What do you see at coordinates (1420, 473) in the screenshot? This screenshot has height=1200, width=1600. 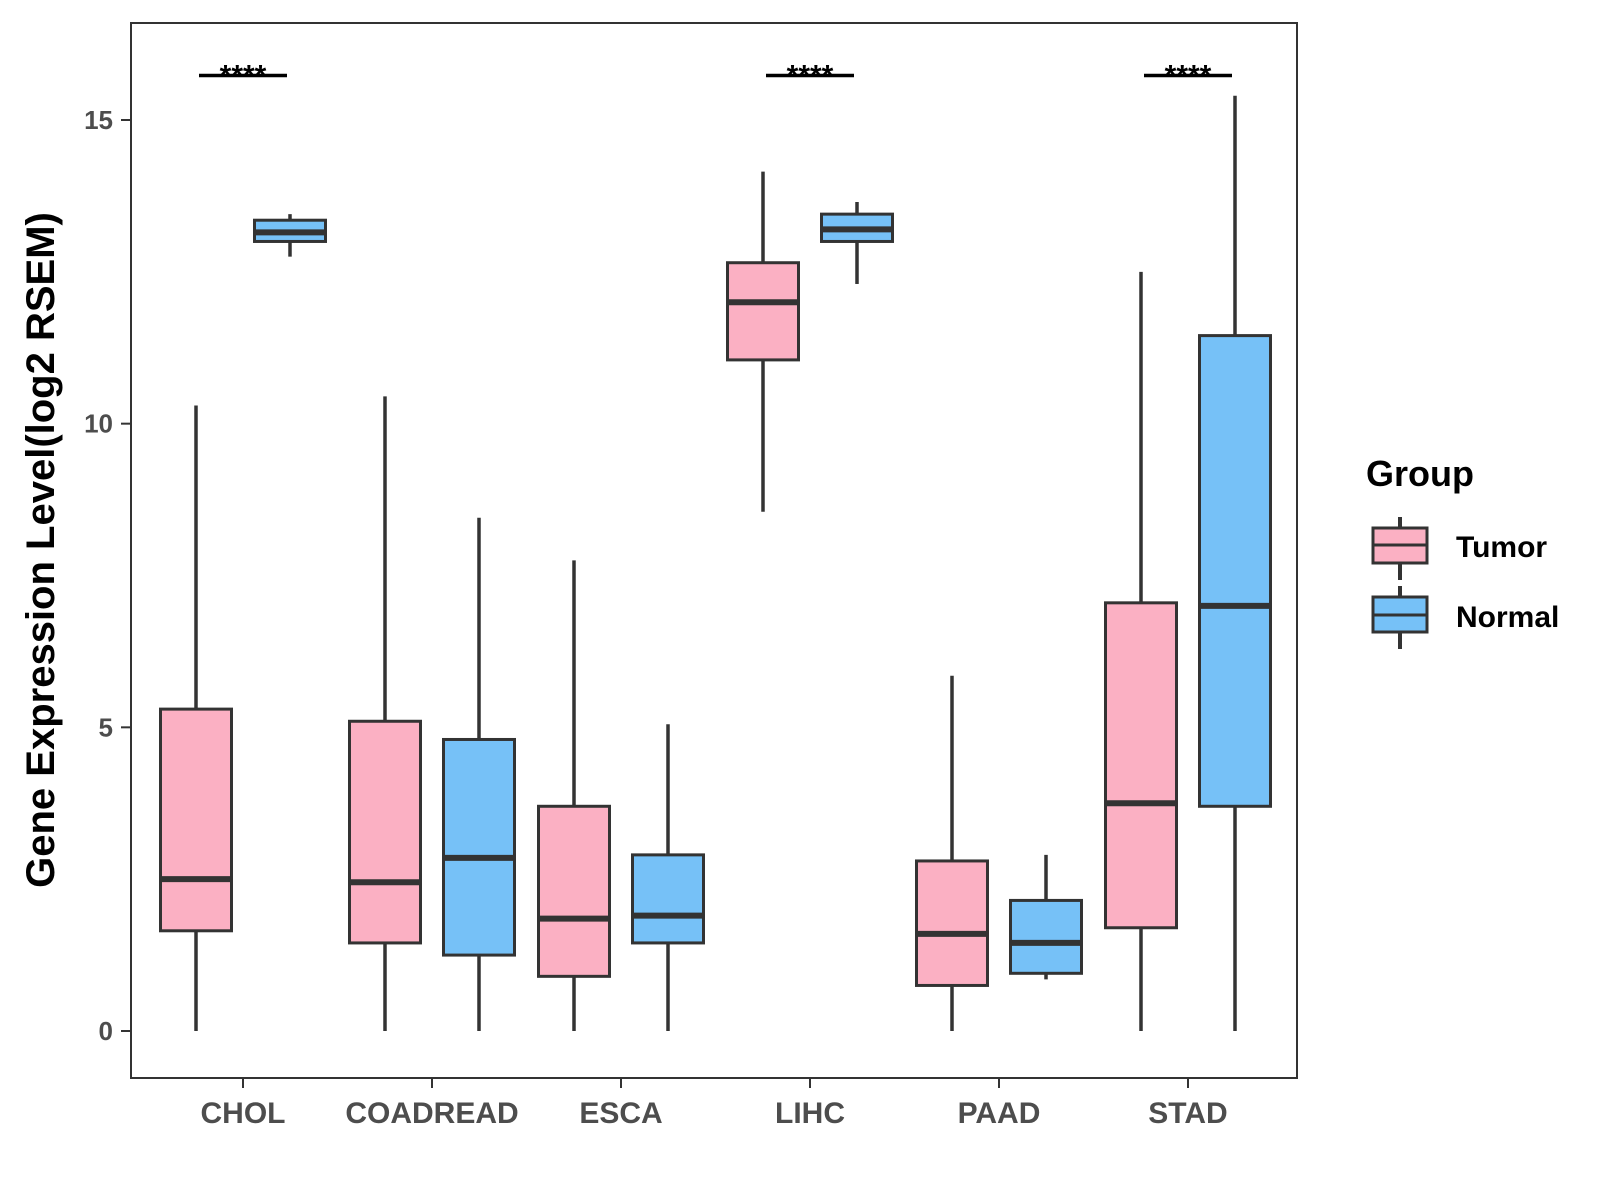 I see `legend-title: Group` at bounding box center [1420, 473].